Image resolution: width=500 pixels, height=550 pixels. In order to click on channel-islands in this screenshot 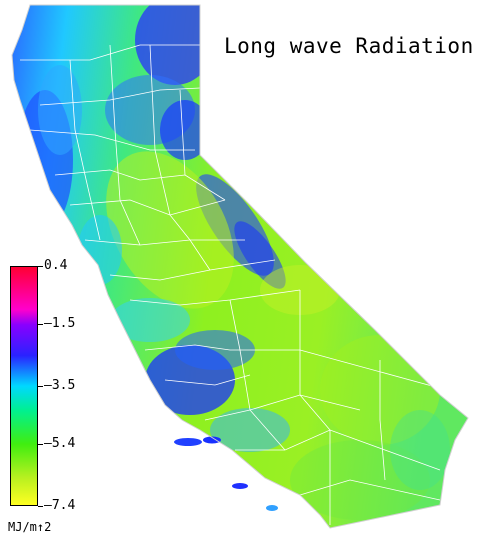, I will do `click(226, 473)`.